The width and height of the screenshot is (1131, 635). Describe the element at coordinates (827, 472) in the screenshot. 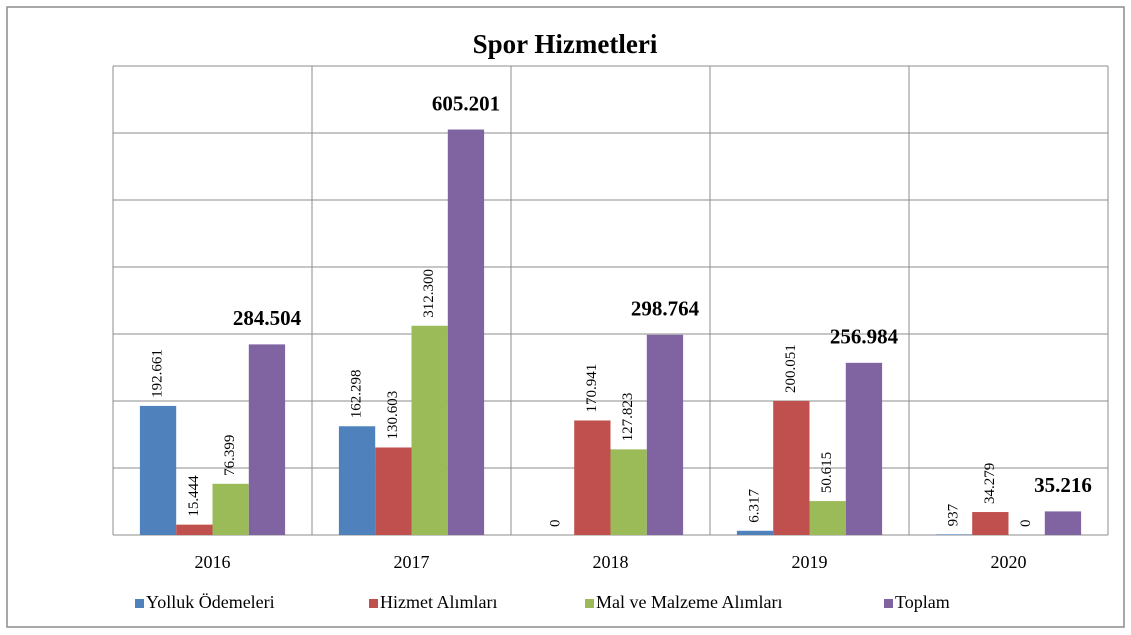

I see `data-label: 50.615` at that location.